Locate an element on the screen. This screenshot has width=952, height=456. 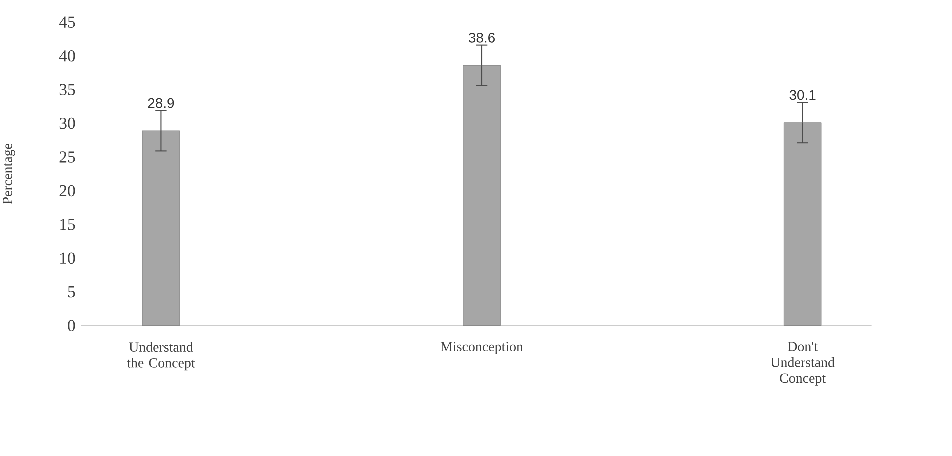
y-tick-label: 30 is located at coordinates (68, 124).